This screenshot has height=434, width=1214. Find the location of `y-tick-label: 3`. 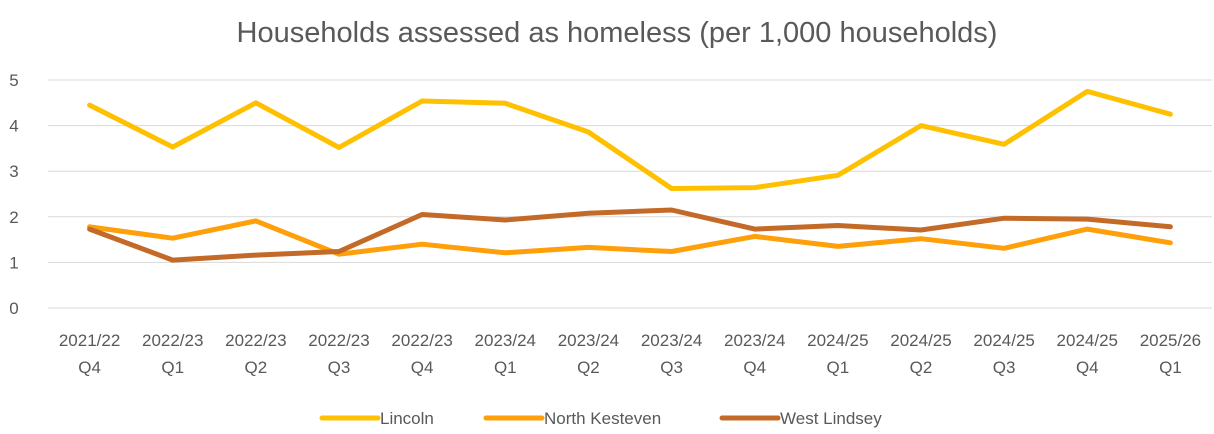

y-tick-label: 3 is located at coordinates (13, 171).